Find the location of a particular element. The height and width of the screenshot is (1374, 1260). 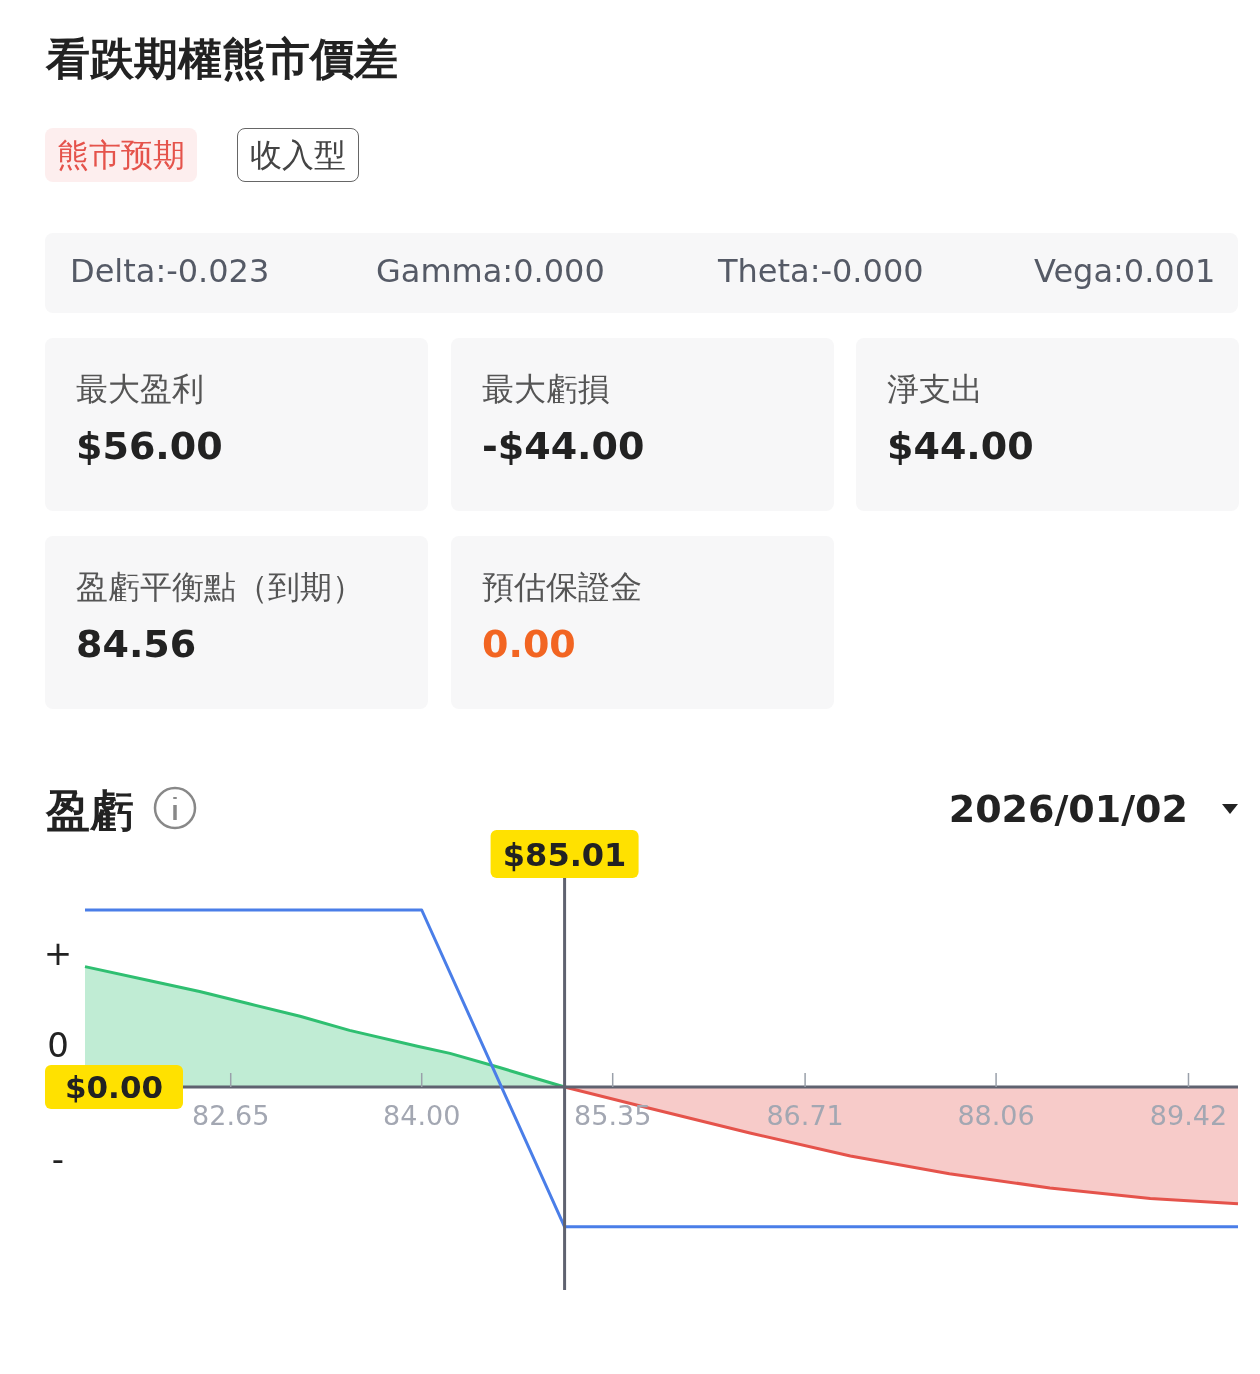

text: Theta:-0.000 is located at coordinates (821, 271).